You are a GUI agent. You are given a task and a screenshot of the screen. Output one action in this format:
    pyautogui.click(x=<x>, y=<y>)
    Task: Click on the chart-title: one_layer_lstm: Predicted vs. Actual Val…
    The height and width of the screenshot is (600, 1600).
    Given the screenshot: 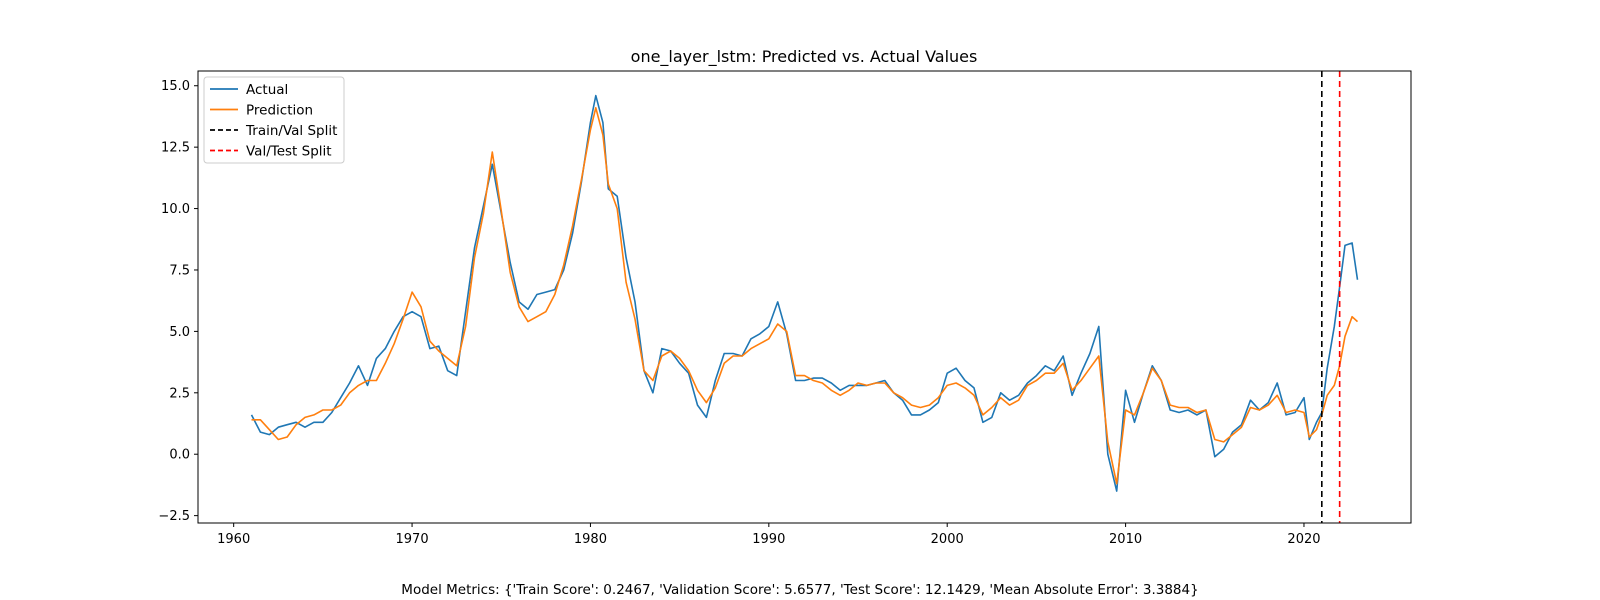 What is the action you would take?
    pyautogui.click(x=804, y=57)
    